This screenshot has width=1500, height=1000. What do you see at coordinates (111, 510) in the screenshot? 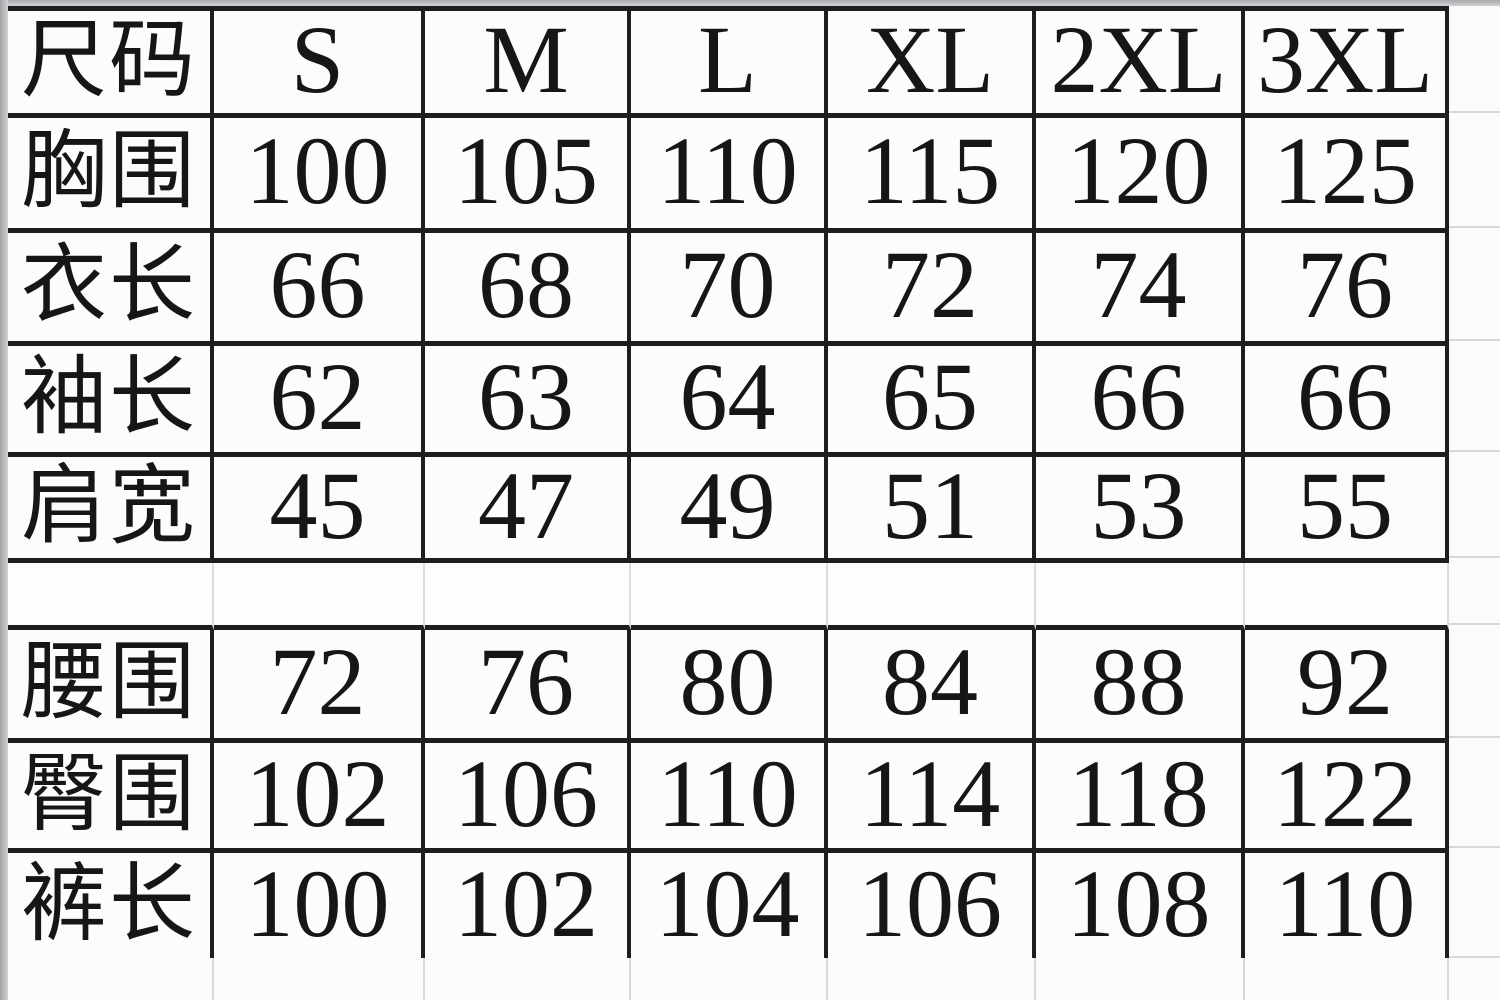
I see `row-label-shoulder-width: 肩宽` at bounding box center [111, 510].